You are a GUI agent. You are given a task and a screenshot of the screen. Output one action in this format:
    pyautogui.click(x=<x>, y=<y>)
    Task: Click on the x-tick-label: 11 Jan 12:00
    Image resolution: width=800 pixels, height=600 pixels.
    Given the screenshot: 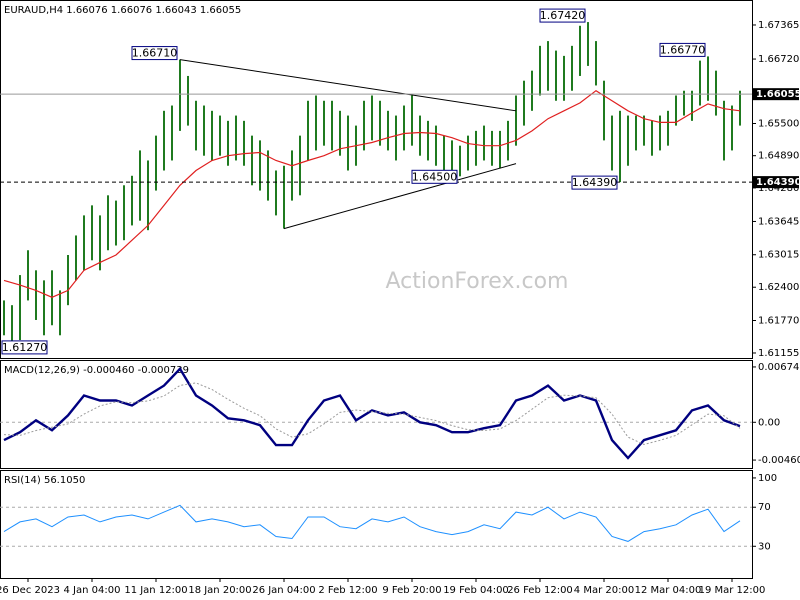 What is the action you would take?
    pyautogui.click(x=155, y=590)
    